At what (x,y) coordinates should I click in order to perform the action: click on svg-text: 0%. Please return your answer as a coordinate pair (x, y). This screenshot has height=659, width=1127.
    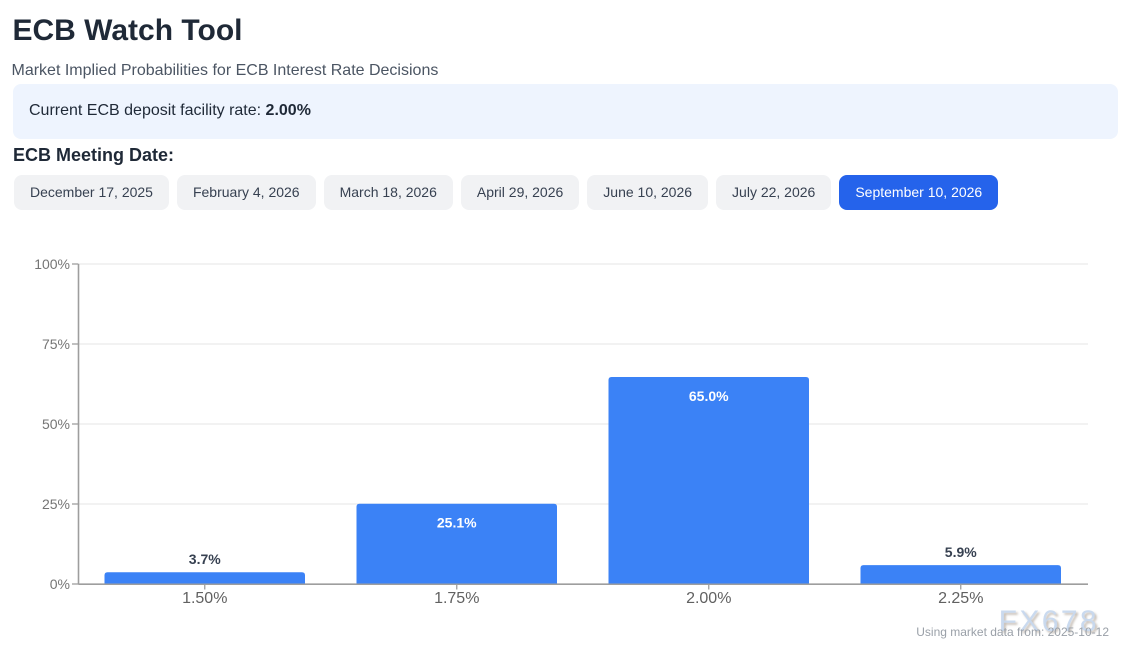
    Looking at the image, I should click on (60, 584).